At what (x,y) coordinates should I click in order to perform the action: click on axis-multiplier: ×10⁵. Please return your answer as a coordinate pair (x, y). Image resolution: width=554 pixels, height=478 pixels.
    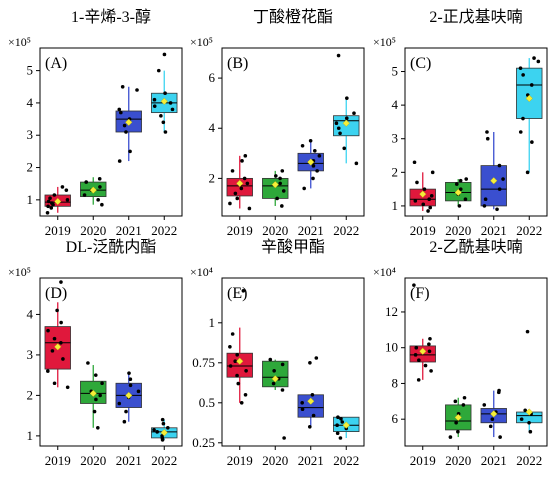
    Looking at the image, I should click on (19, 272).